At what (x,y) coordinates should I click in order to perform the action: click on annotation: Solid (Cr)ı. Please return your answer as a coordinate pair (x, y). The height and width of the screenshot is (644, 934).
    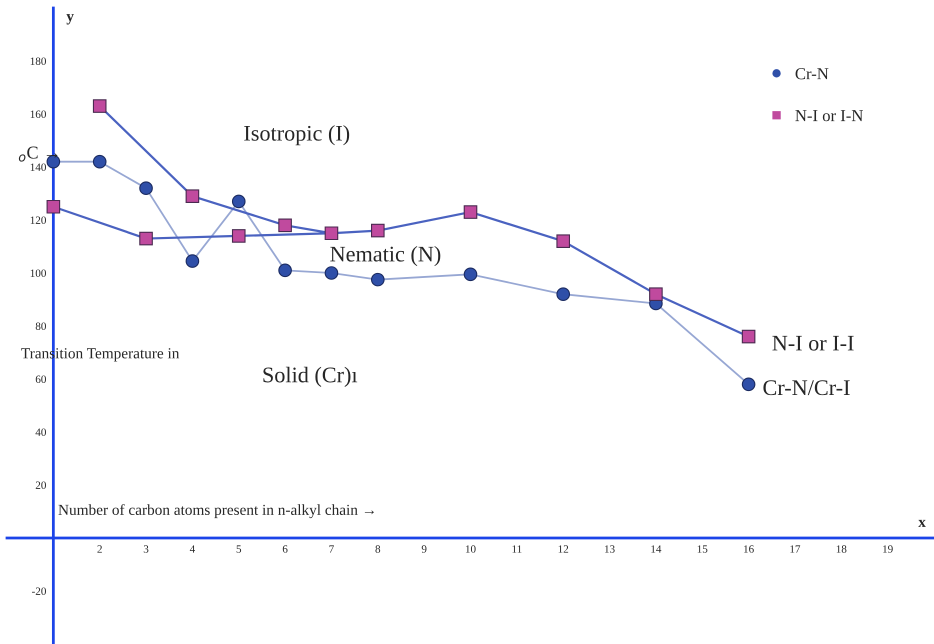
    Looking at the image, I should click on (310, 376).